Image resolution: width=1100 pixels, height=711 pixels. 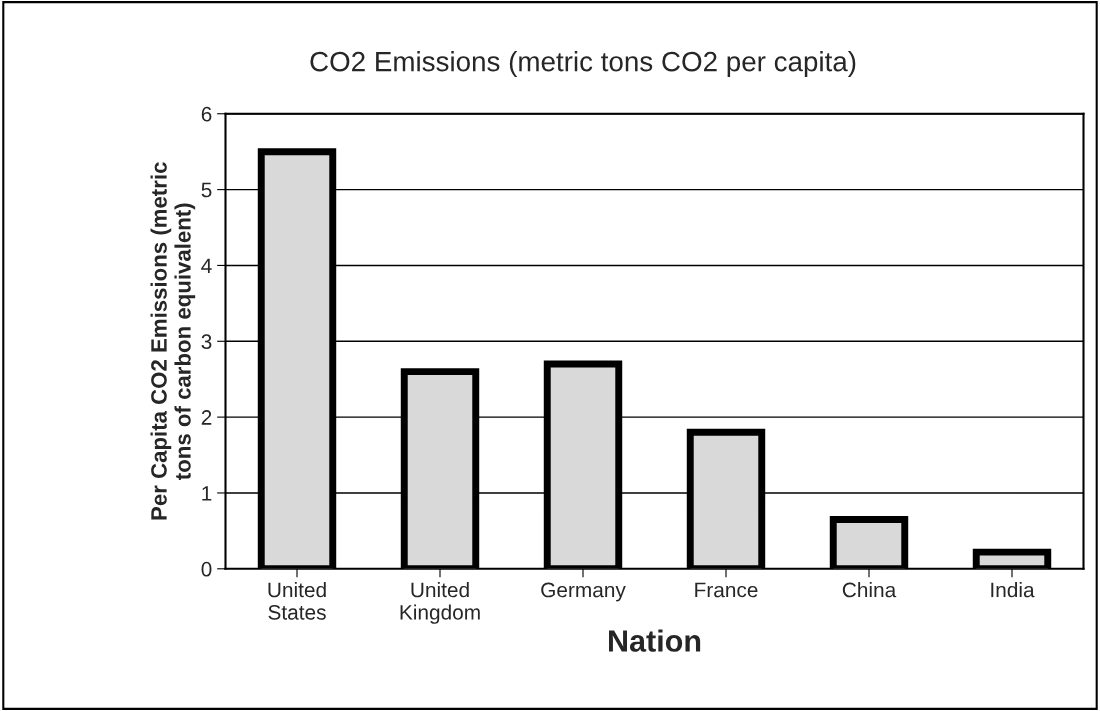 I want to click on x-tick-label: United States, so click(x=297, y=600).